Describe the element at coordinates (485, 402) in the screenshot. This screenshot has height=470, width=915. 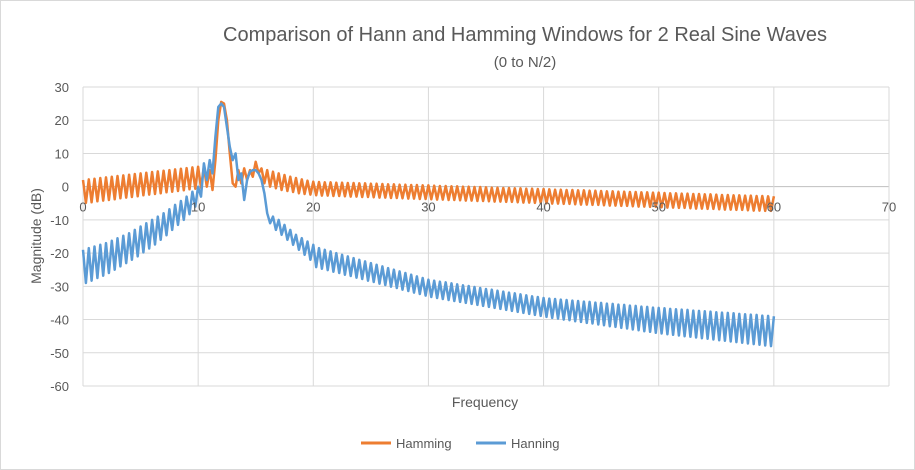
I see `x-axis-label: Frequency` at that location.